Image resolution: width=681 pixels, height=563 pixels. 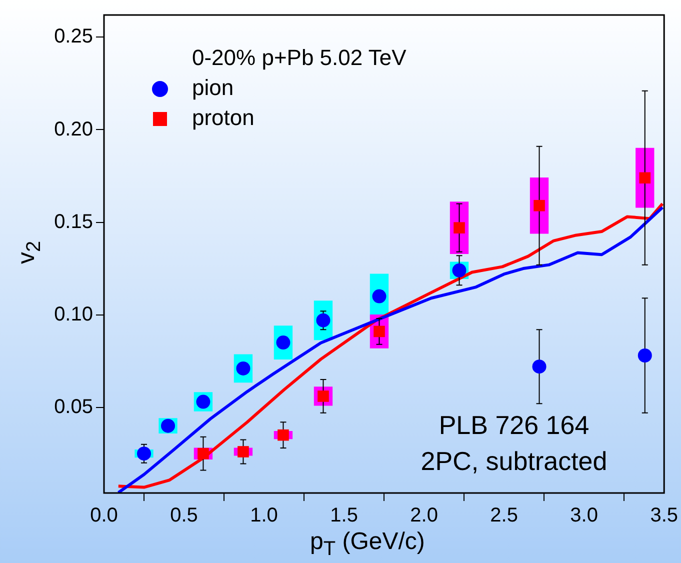 What do you see at coordinates (514, 425) in the screenshot?
I see `annotation: PLB 726 164` at bounding box center [514, 425].